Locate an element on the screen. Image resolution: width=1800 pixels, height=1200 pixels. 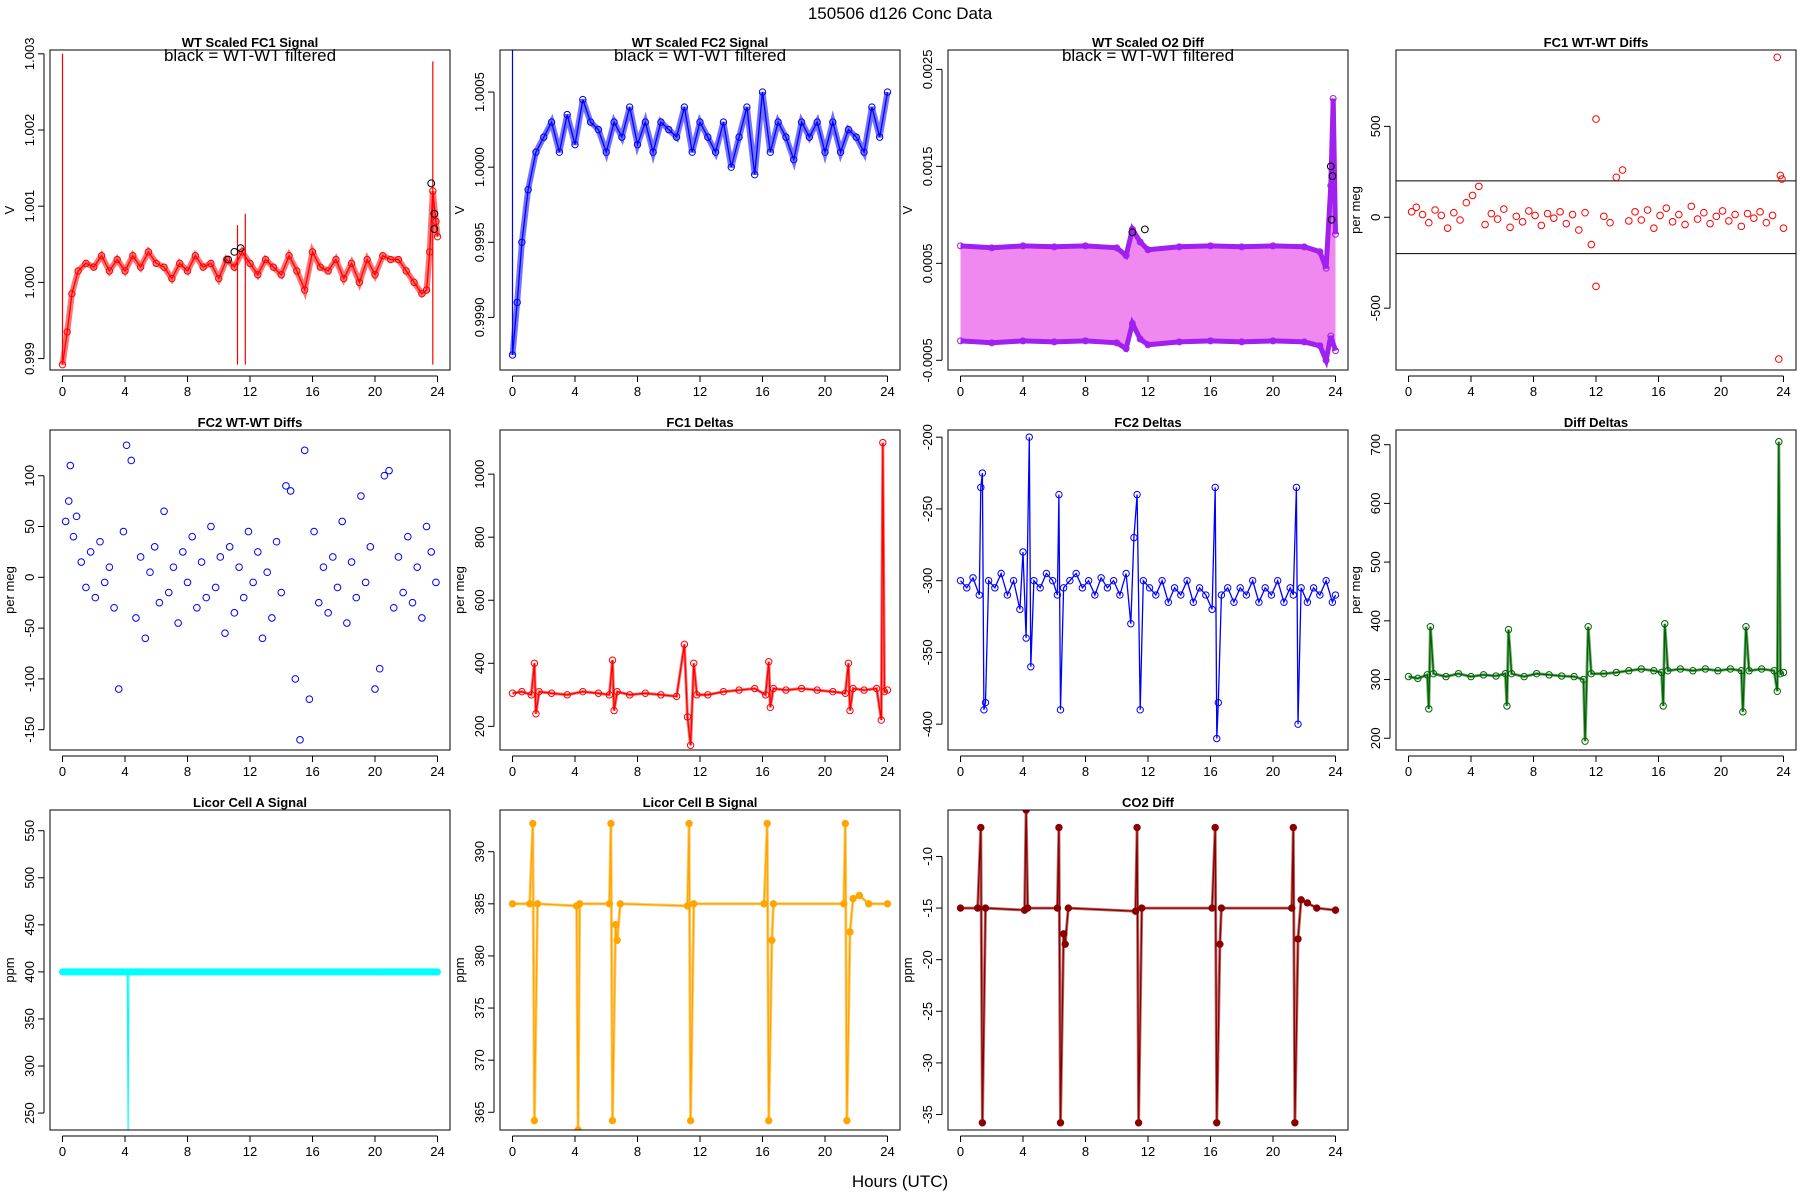
y-tick-label: 400 is located at coordinates (479, 663).